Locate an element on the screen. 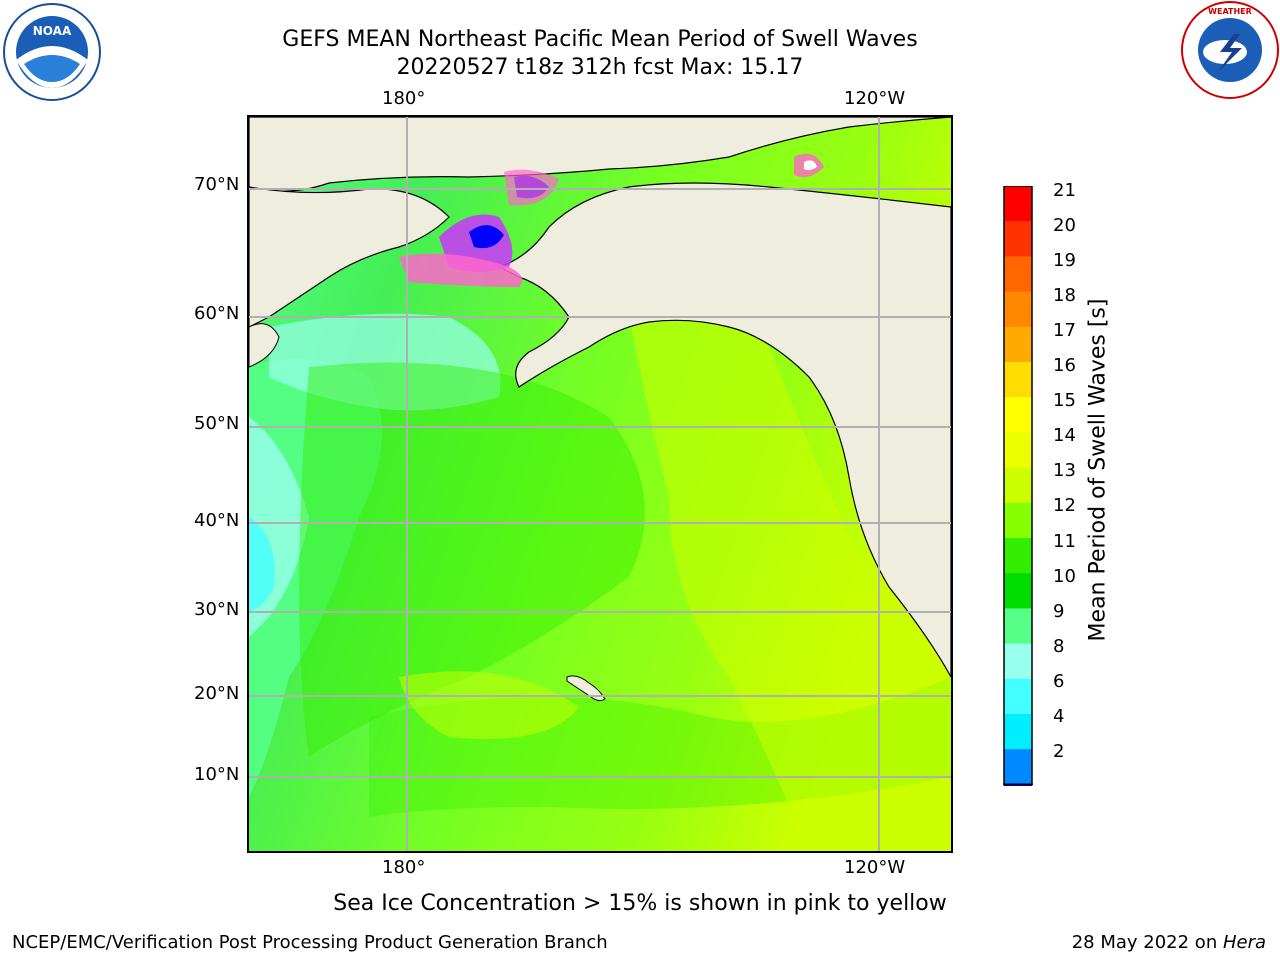 The width and height of the screenshot is (1280, 960). sea-ice-beaufort-core is located at coordinates (810, 165).